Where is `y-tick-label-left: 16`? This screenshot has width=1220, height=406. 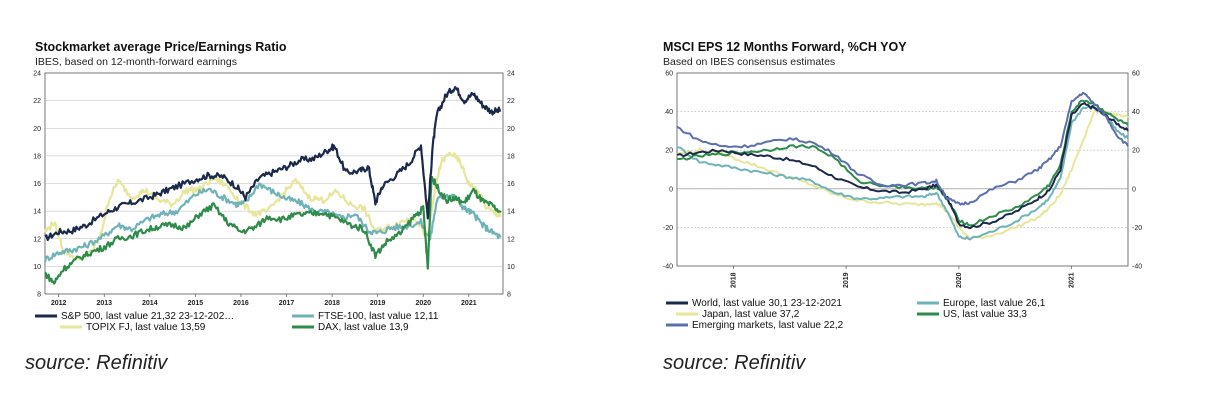 y-tick-label-left: 16 is located at coordinates (37, 184).